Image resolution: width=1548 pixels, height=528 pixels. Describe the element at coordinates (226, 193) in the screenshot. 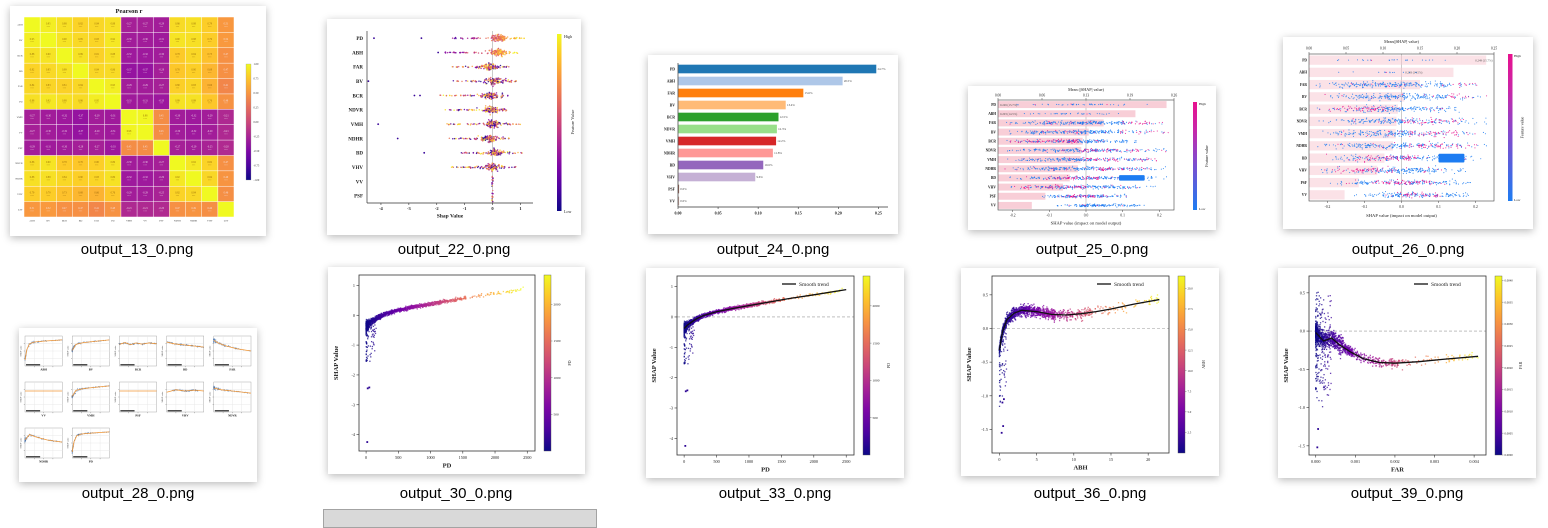

I see `svg-text: 0.46` at that location.